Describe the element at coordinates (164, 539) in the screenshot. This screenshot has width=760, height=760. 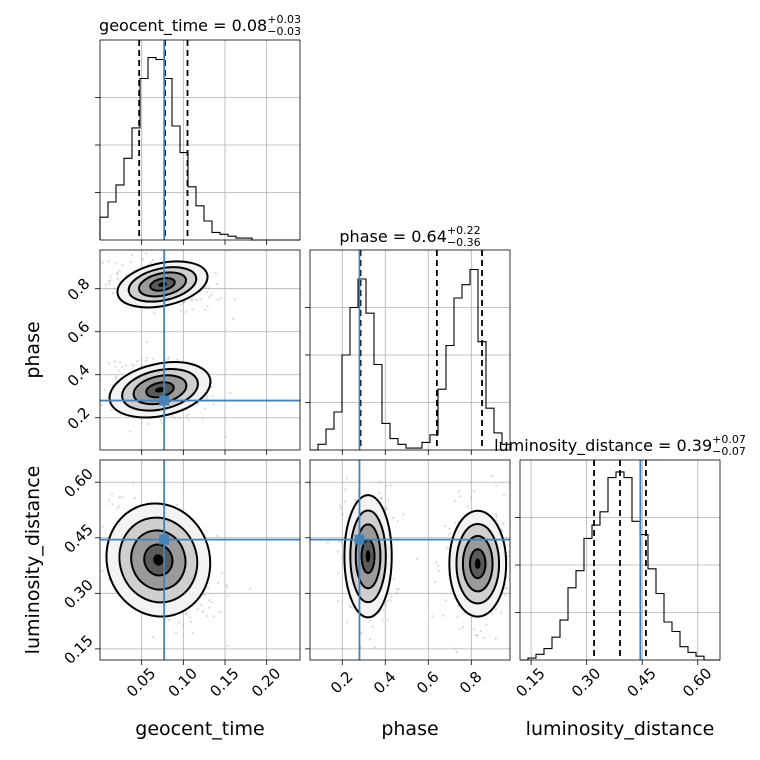
I see `truth-marker` at that location.